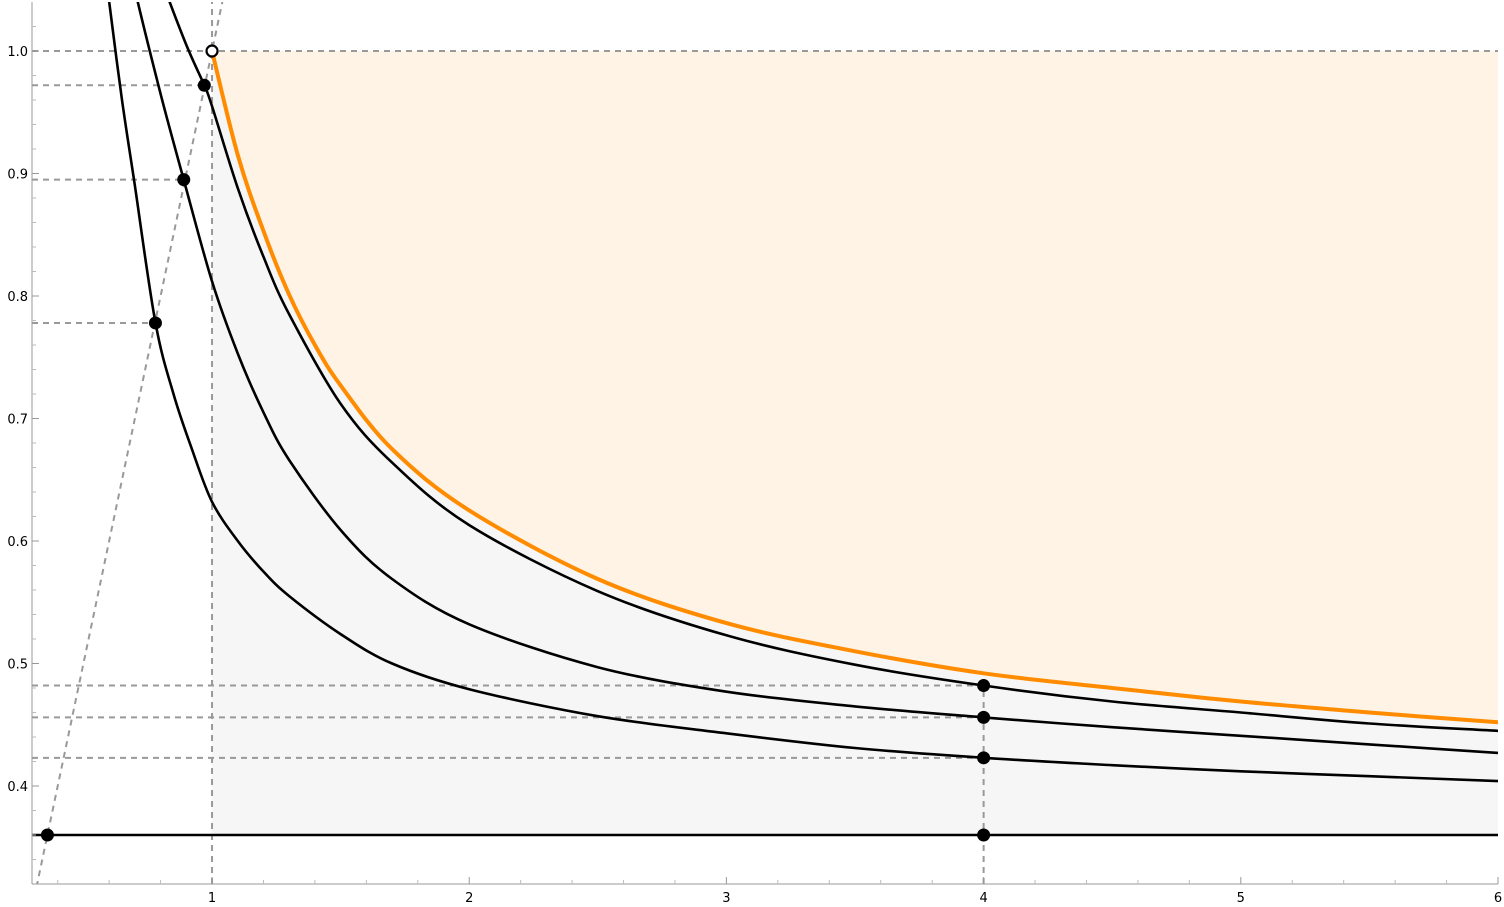  What do you see at coordinates (1241, 898) in the screenshot?
I see `x-tick-label-4: 5` at bounding box center [1241, 898].